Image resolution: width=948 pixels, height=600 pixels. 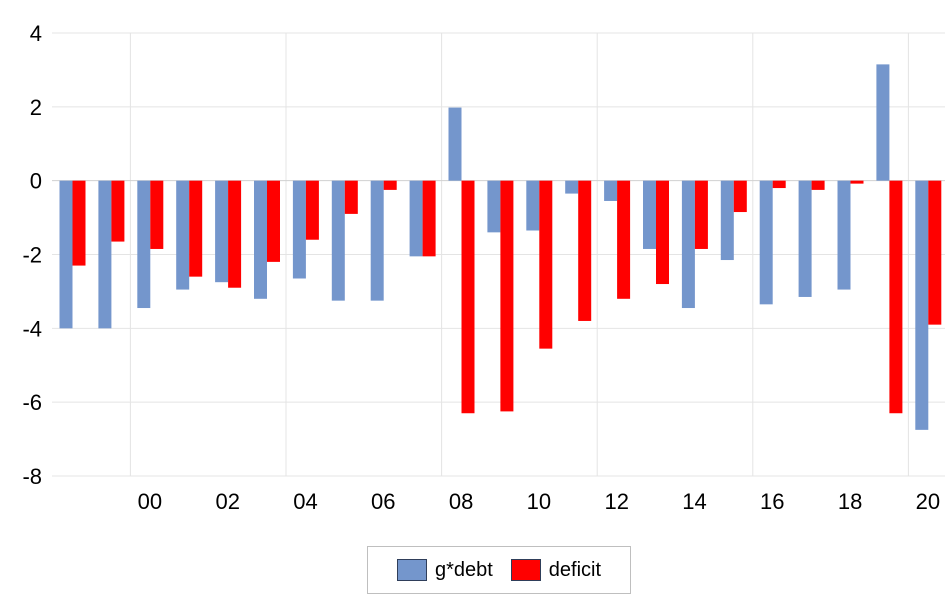 What do you see at coordinates (32, 255) in the screenshot?
I see `y-tick-label: -2` at bounding box center [32, 255].